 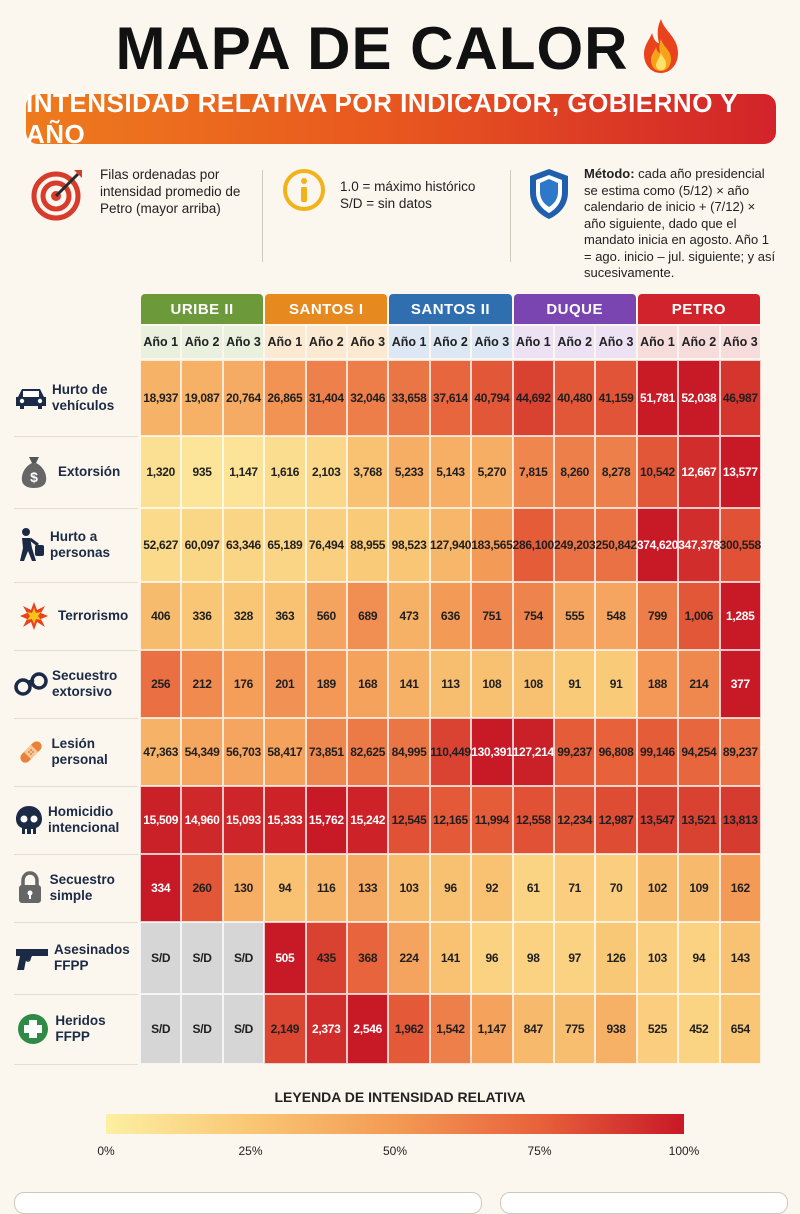 I want to click on heatmap-cell: 47,363, so click(x=161, y=752).